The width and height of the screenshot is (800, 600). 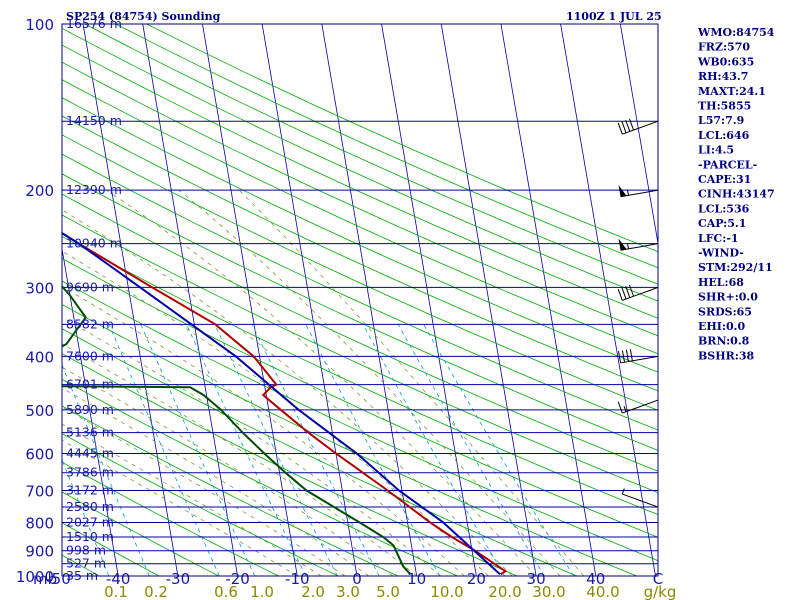 What do you see at coordinates (735, 267) in the screenshot?
I see `stat-line: STM:292/11` at bounding box center [735, 267].